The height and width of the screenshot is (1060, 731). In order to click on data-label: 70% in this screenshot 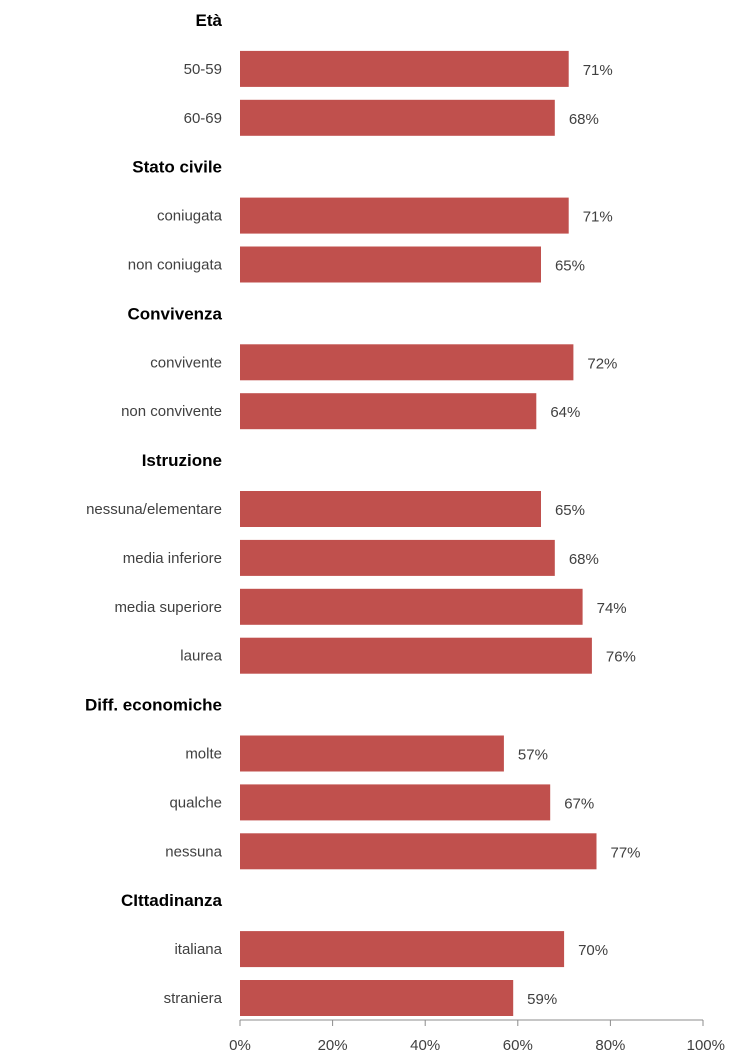, I will do `click(593, 950)`.